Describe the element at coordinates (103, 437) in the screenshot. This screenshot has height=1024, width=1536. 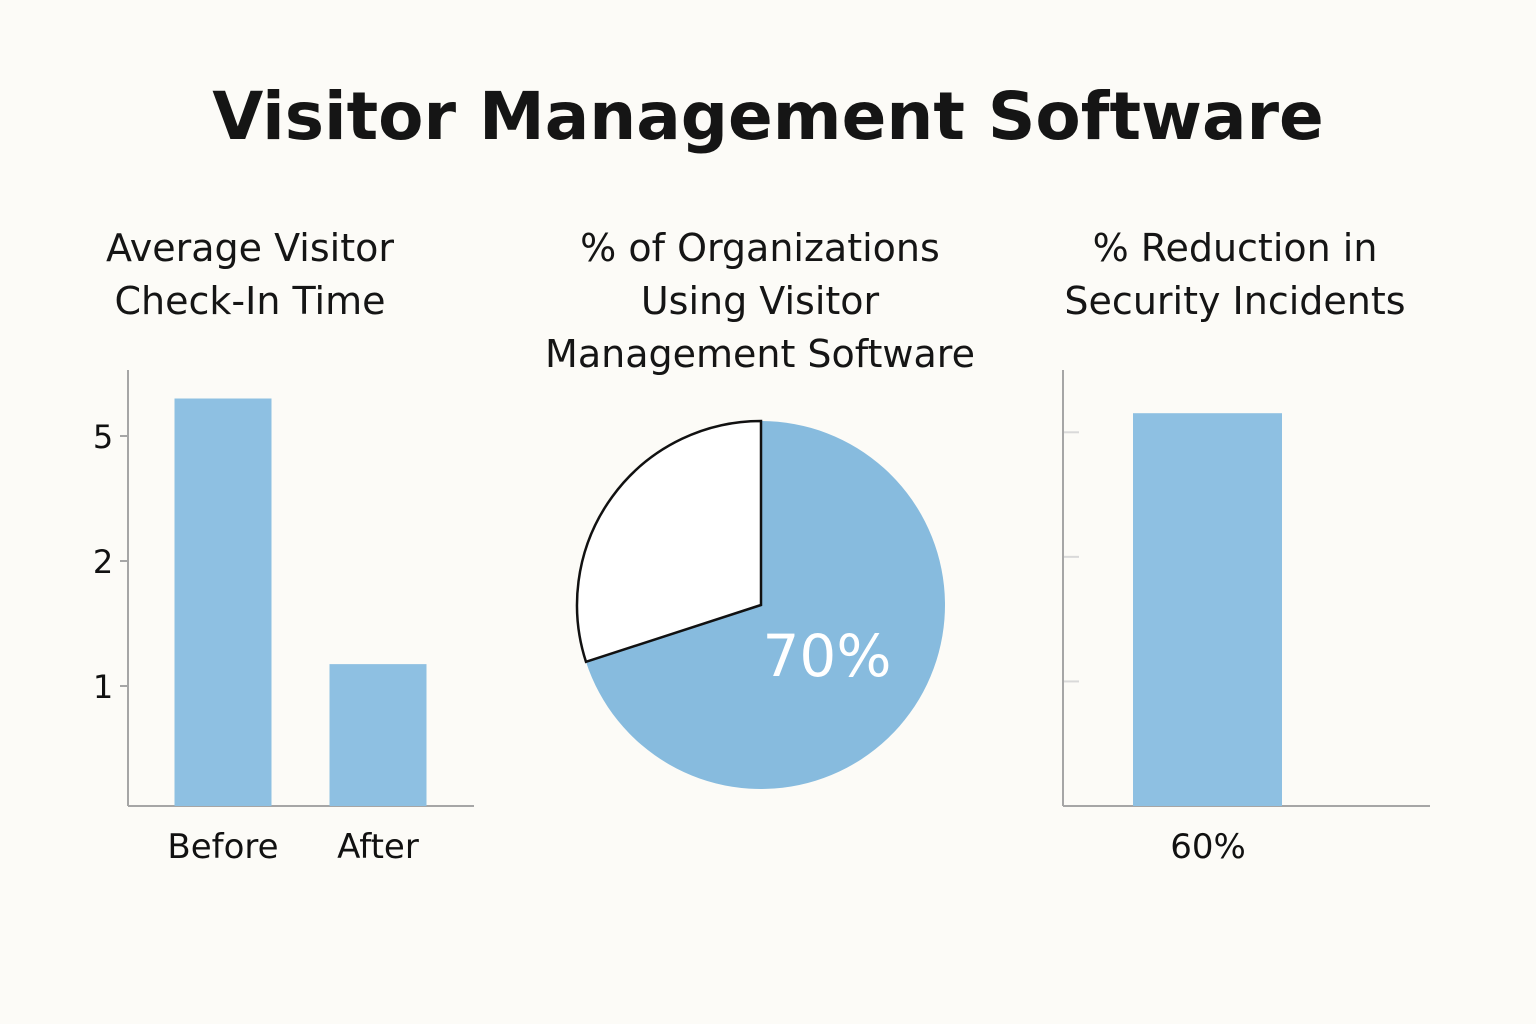
I see `y-tick-label: 5` at that location.